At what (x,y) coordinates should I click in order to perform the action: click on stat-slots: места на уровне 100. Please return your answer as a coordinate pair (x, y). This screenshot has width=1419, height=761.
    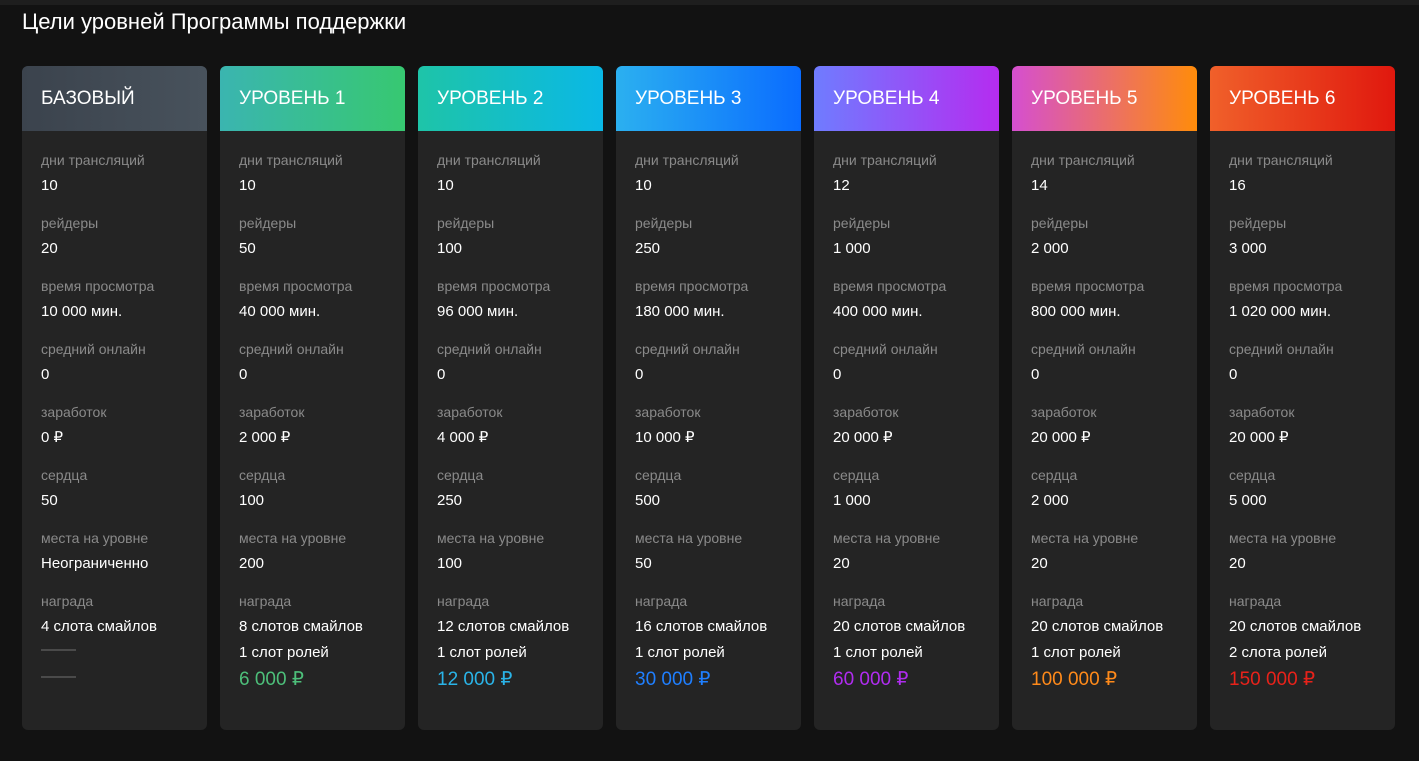
    Looking at the image, I should click on (510, 552).